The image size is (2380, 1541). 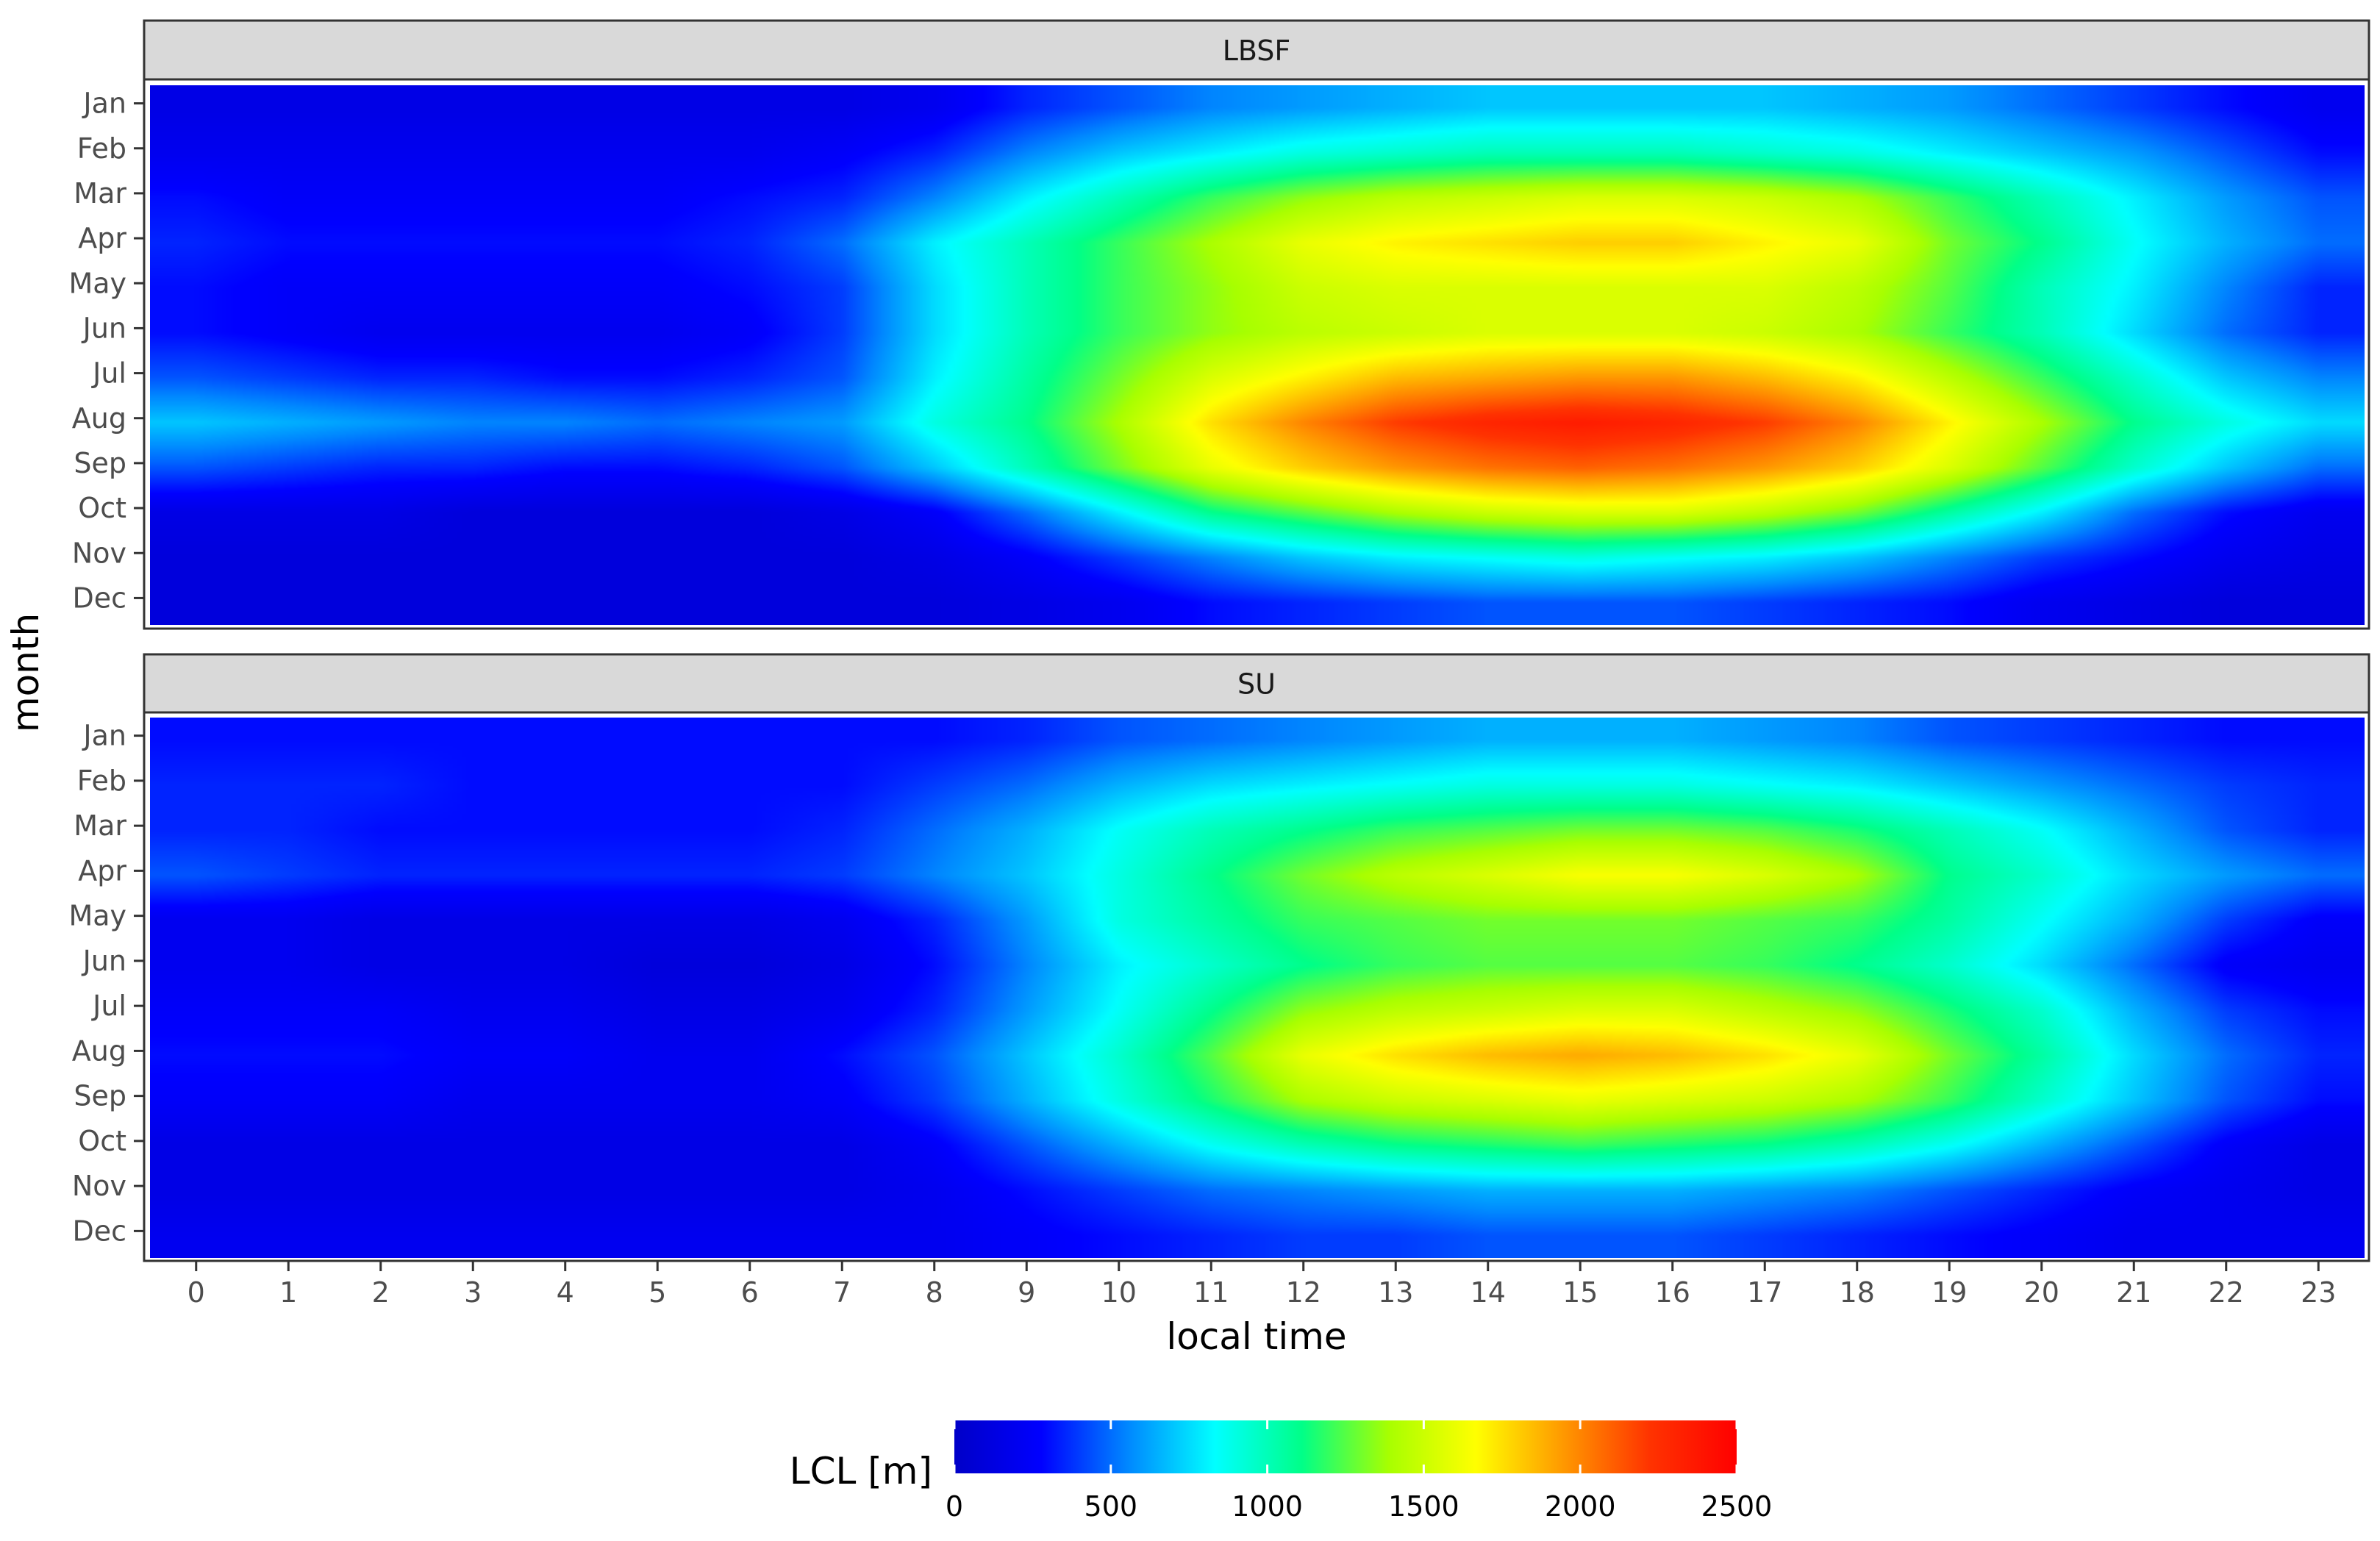 What do you see at coordinates (1672, 602) in the screenshot?
I see `heatmap-cell: Dec 16: 450` at bounding box center [1672, 602].